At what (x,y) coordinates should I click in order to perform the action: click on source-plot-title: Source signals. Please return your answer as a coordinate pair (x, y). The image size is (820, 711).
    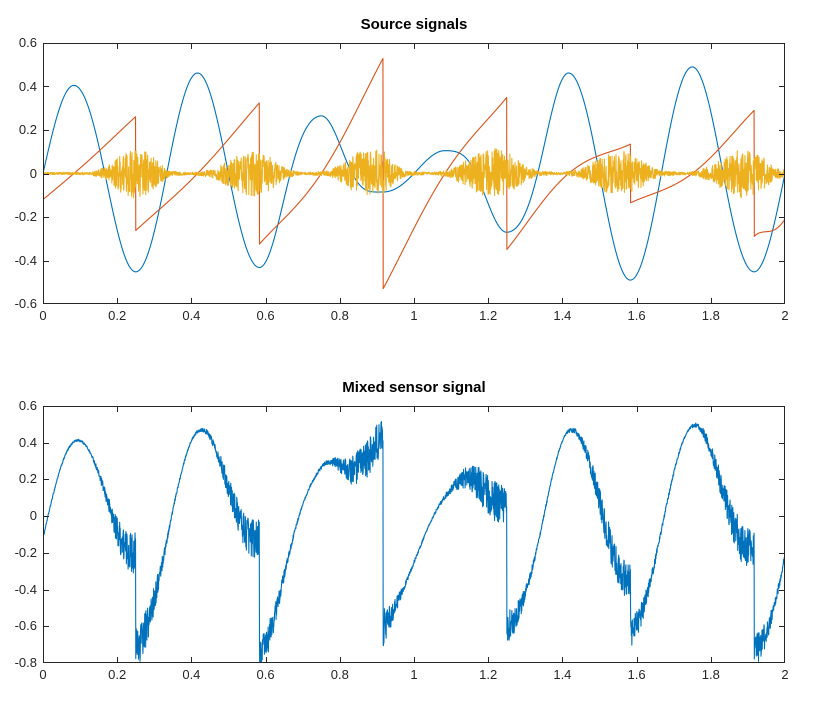
    Looking at the image, I should click on (414, 24).